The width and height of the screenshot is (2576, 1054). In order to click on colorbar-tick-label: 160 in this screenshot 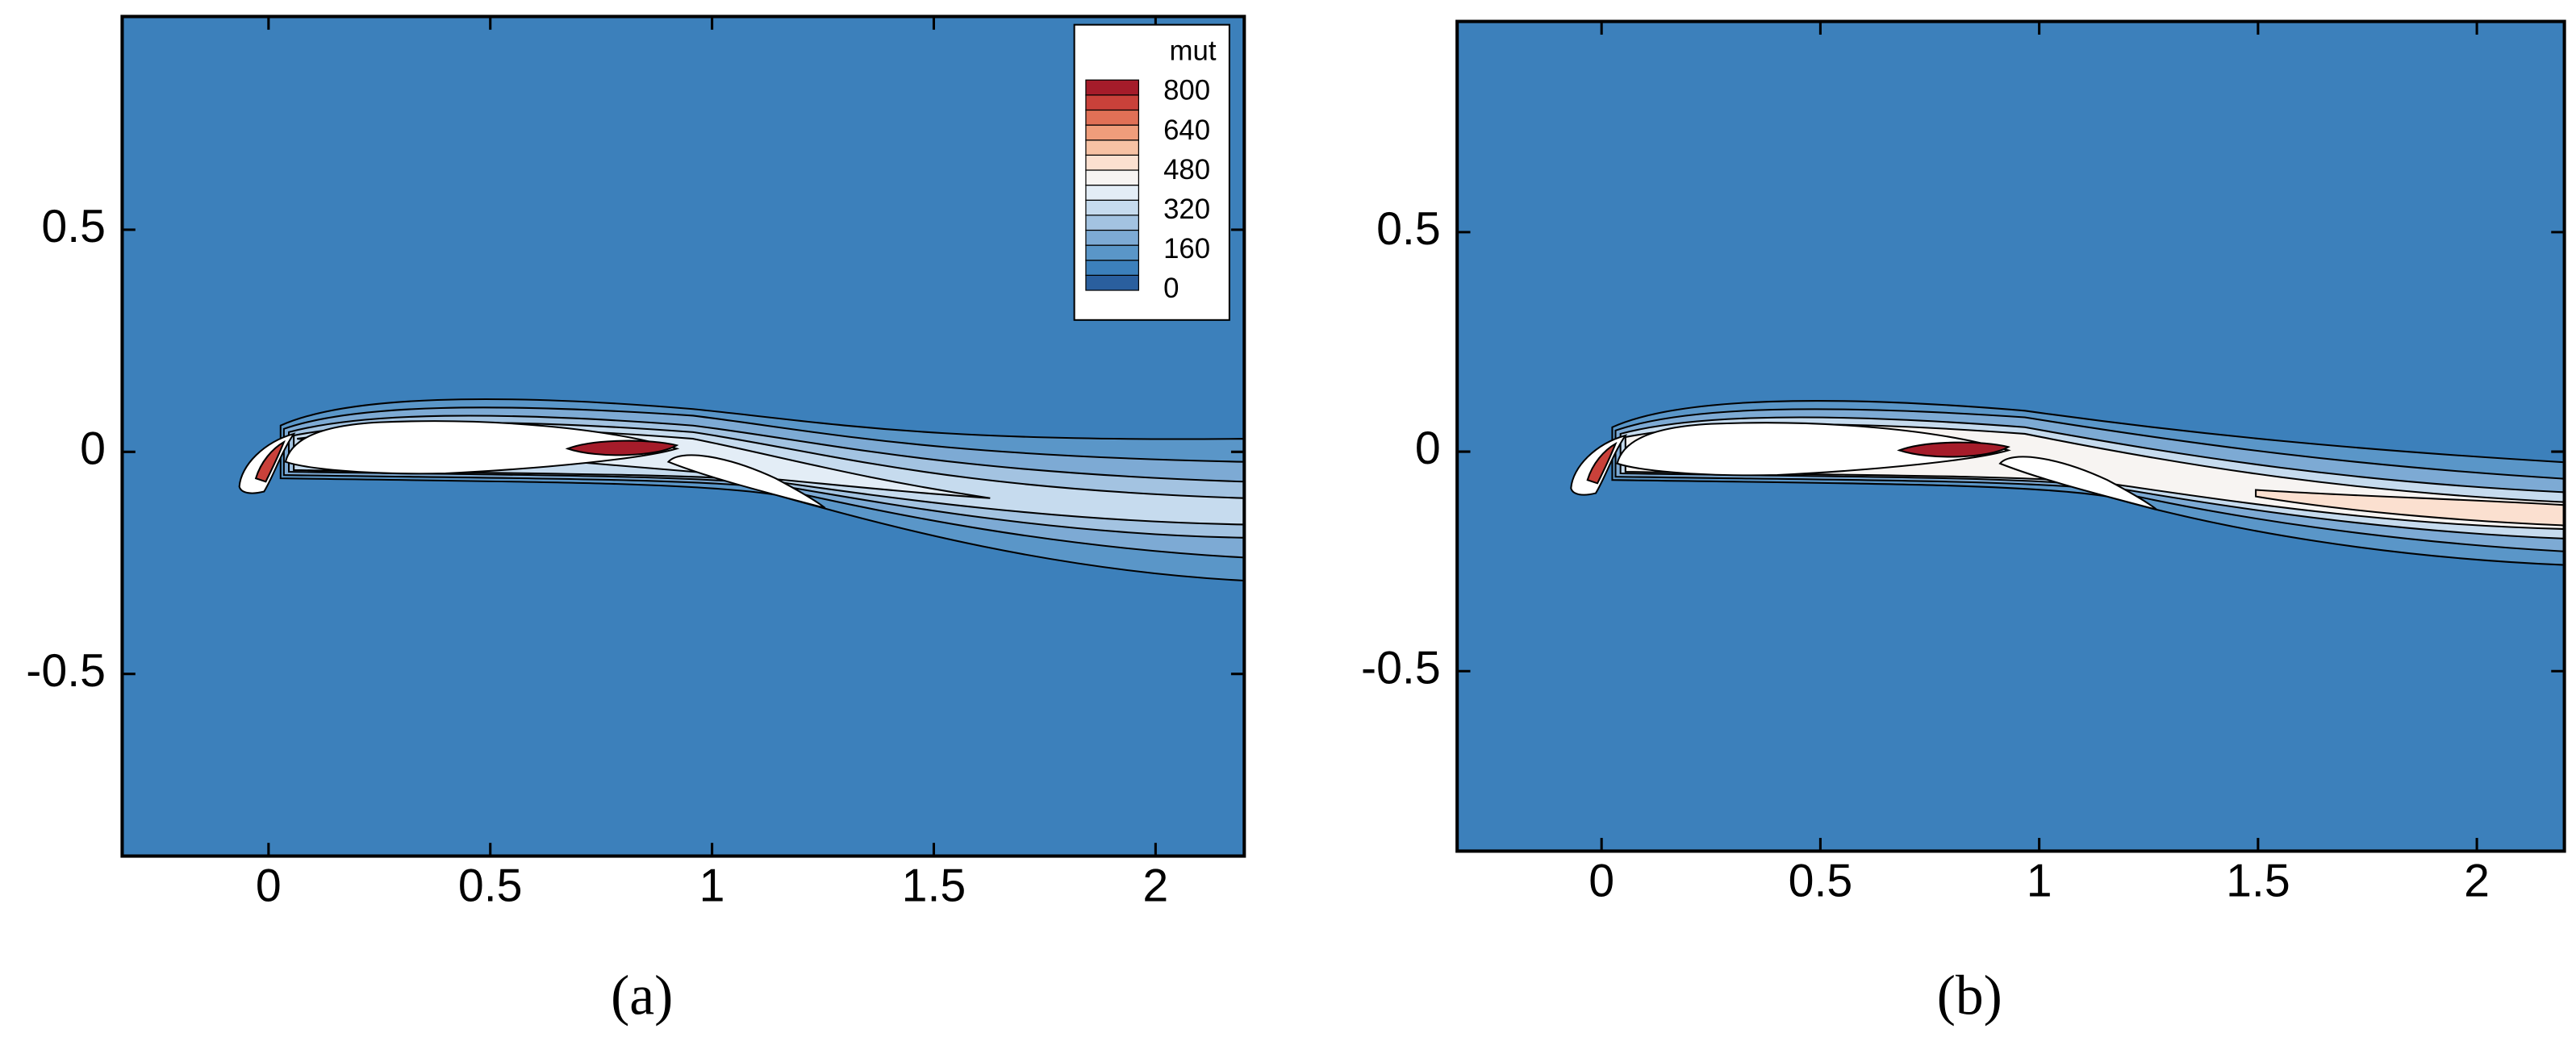, I will do `click(1186, 249)`.